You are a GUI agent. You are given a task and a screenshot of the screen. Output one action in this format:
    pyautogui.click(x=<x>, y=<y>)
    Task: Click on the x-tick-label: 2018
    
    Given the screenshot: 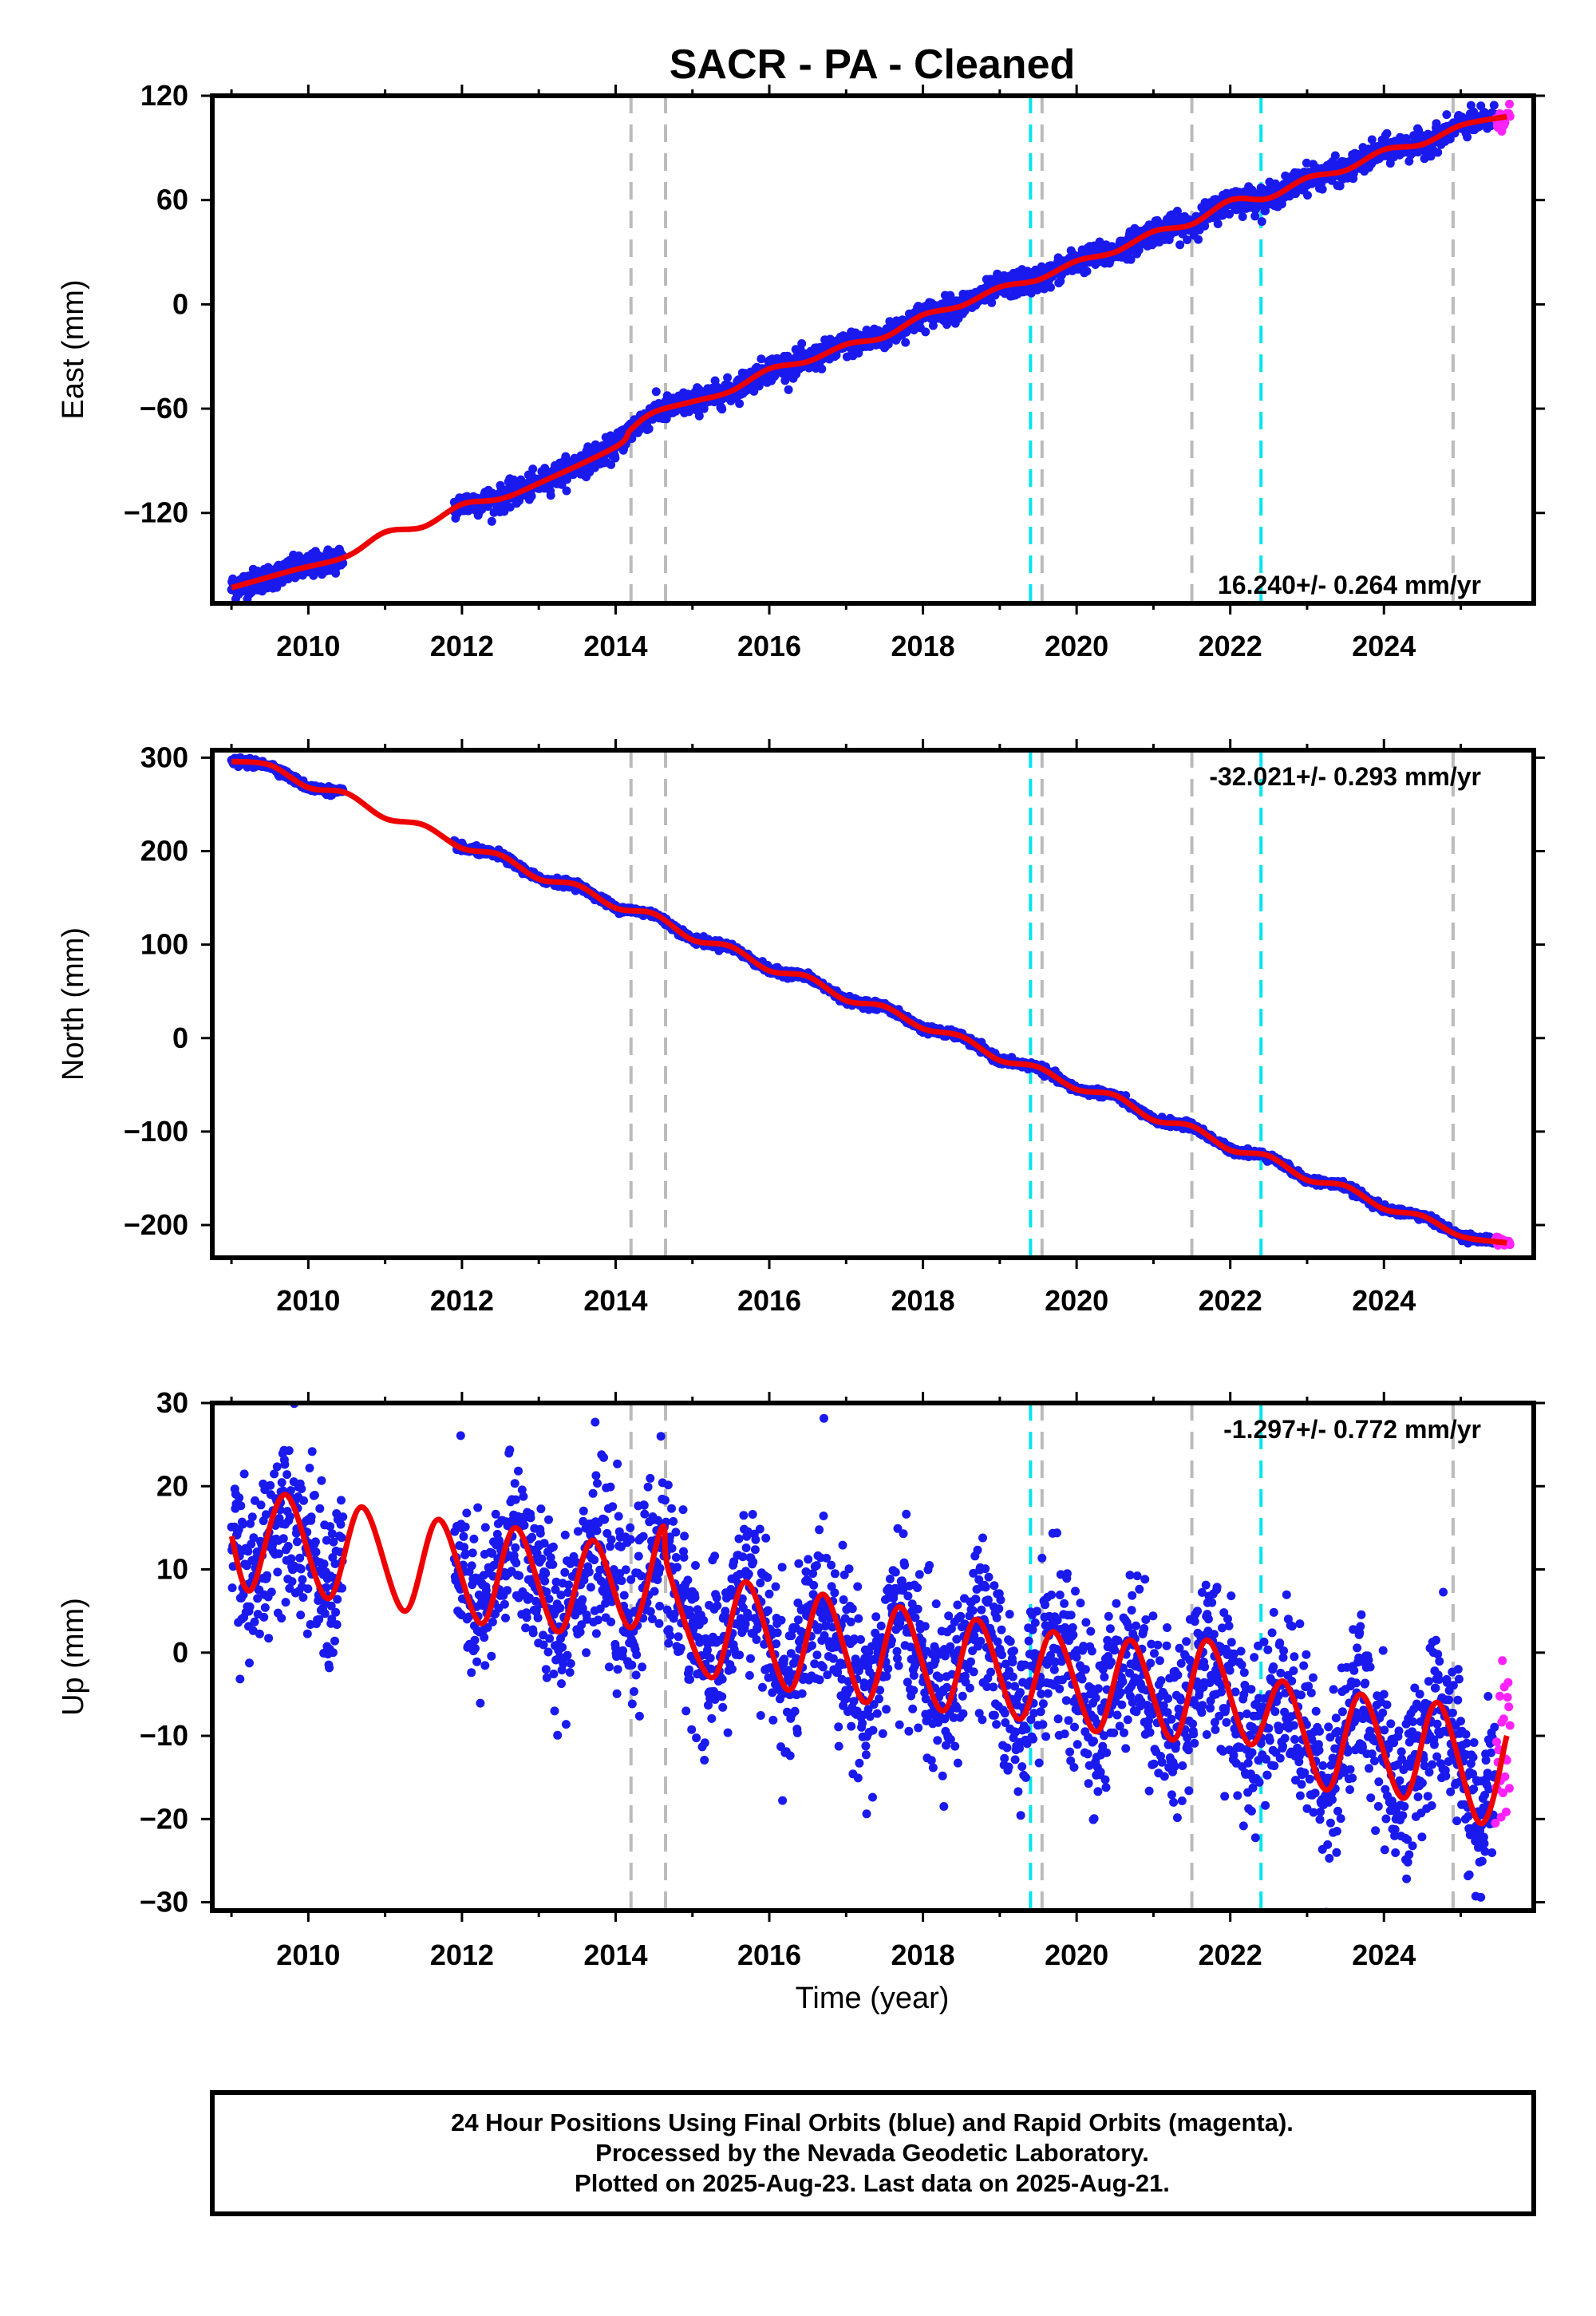 What is the action you would take?
    pyautogui.click(x=923, y=646)
    